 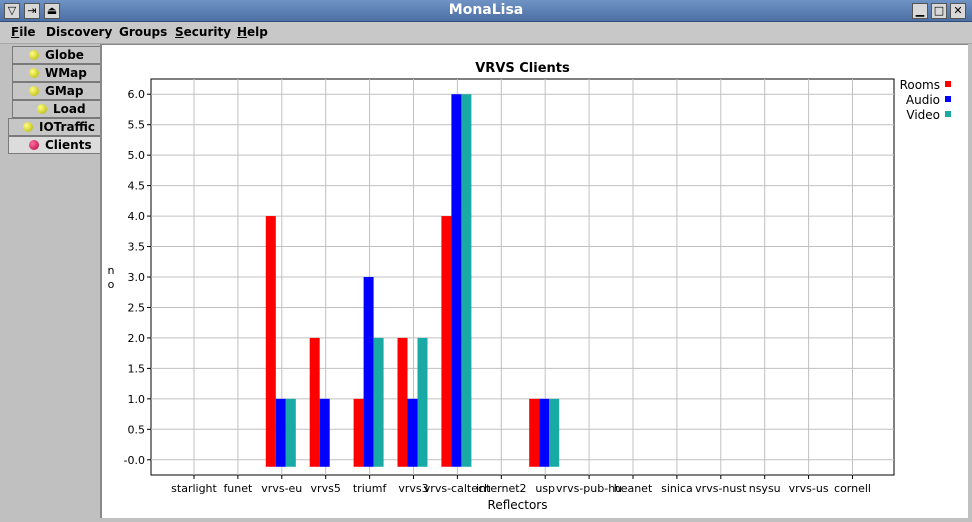 What do you see at coordinates (920, 85) in the screenshot?
I see `legend-label: Rooms` at bounding box center [920, 85].